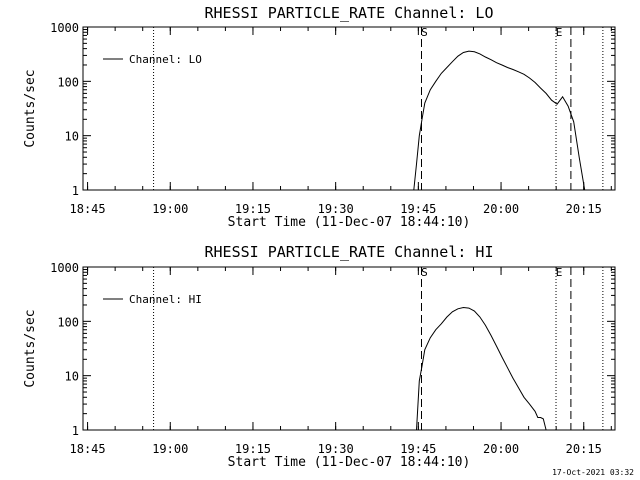  What do you see at coordinates (165, 299) in the screenshot?
I see `legend-entry: Channel: HI` at bounding box center [165, 299].